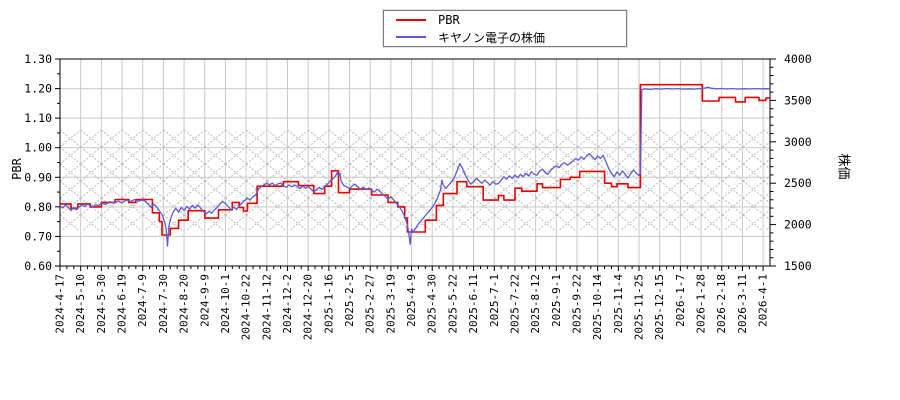  I want to click on stock-line-swatch-icon, so click(411, 37).